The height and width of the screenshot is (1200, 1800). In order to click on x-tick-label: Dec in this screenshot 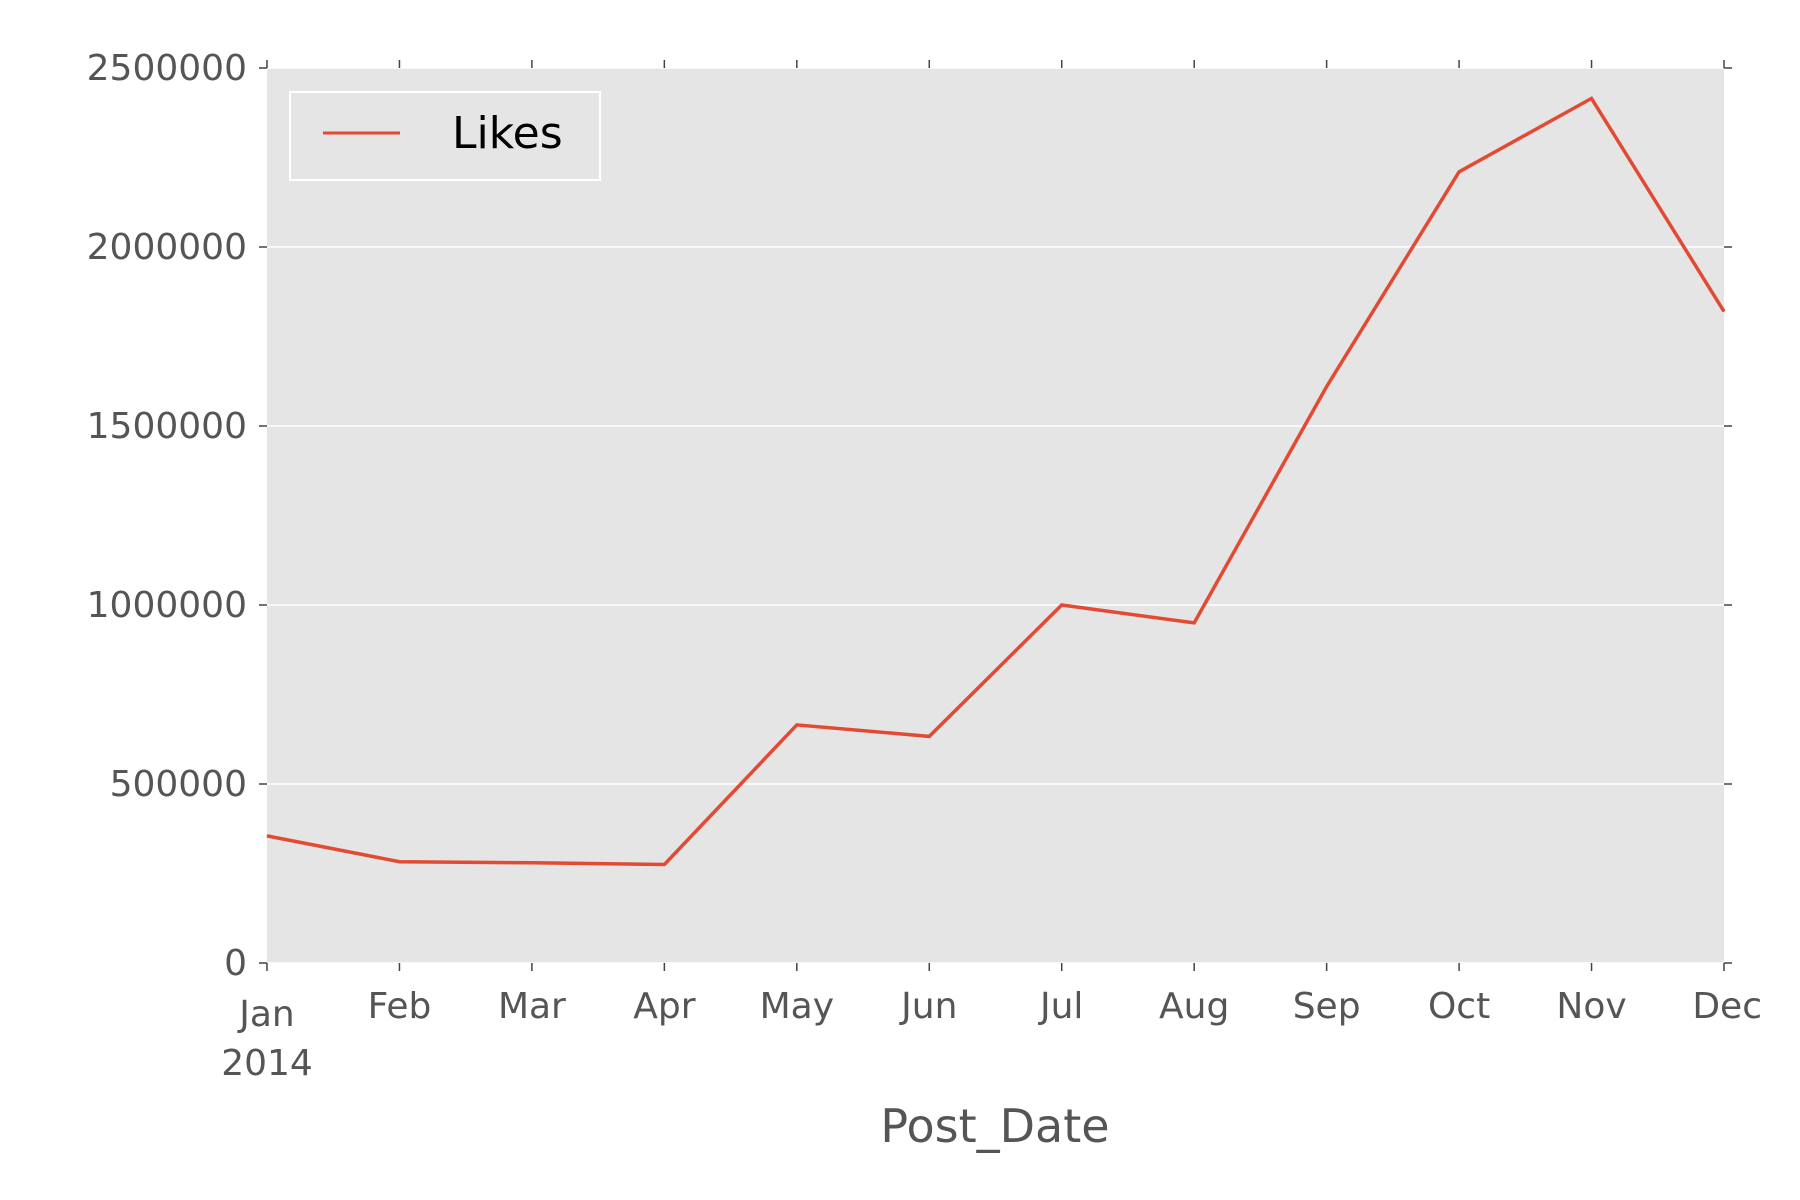, I will do `click(1727, 1006)`.